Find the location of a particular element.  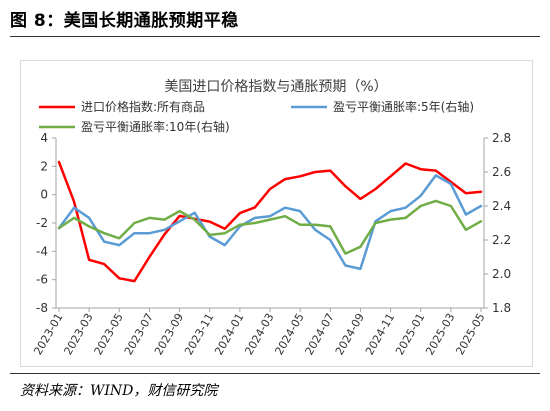

x-tick-label: 2023-09 is located at coordinates (169, 334).